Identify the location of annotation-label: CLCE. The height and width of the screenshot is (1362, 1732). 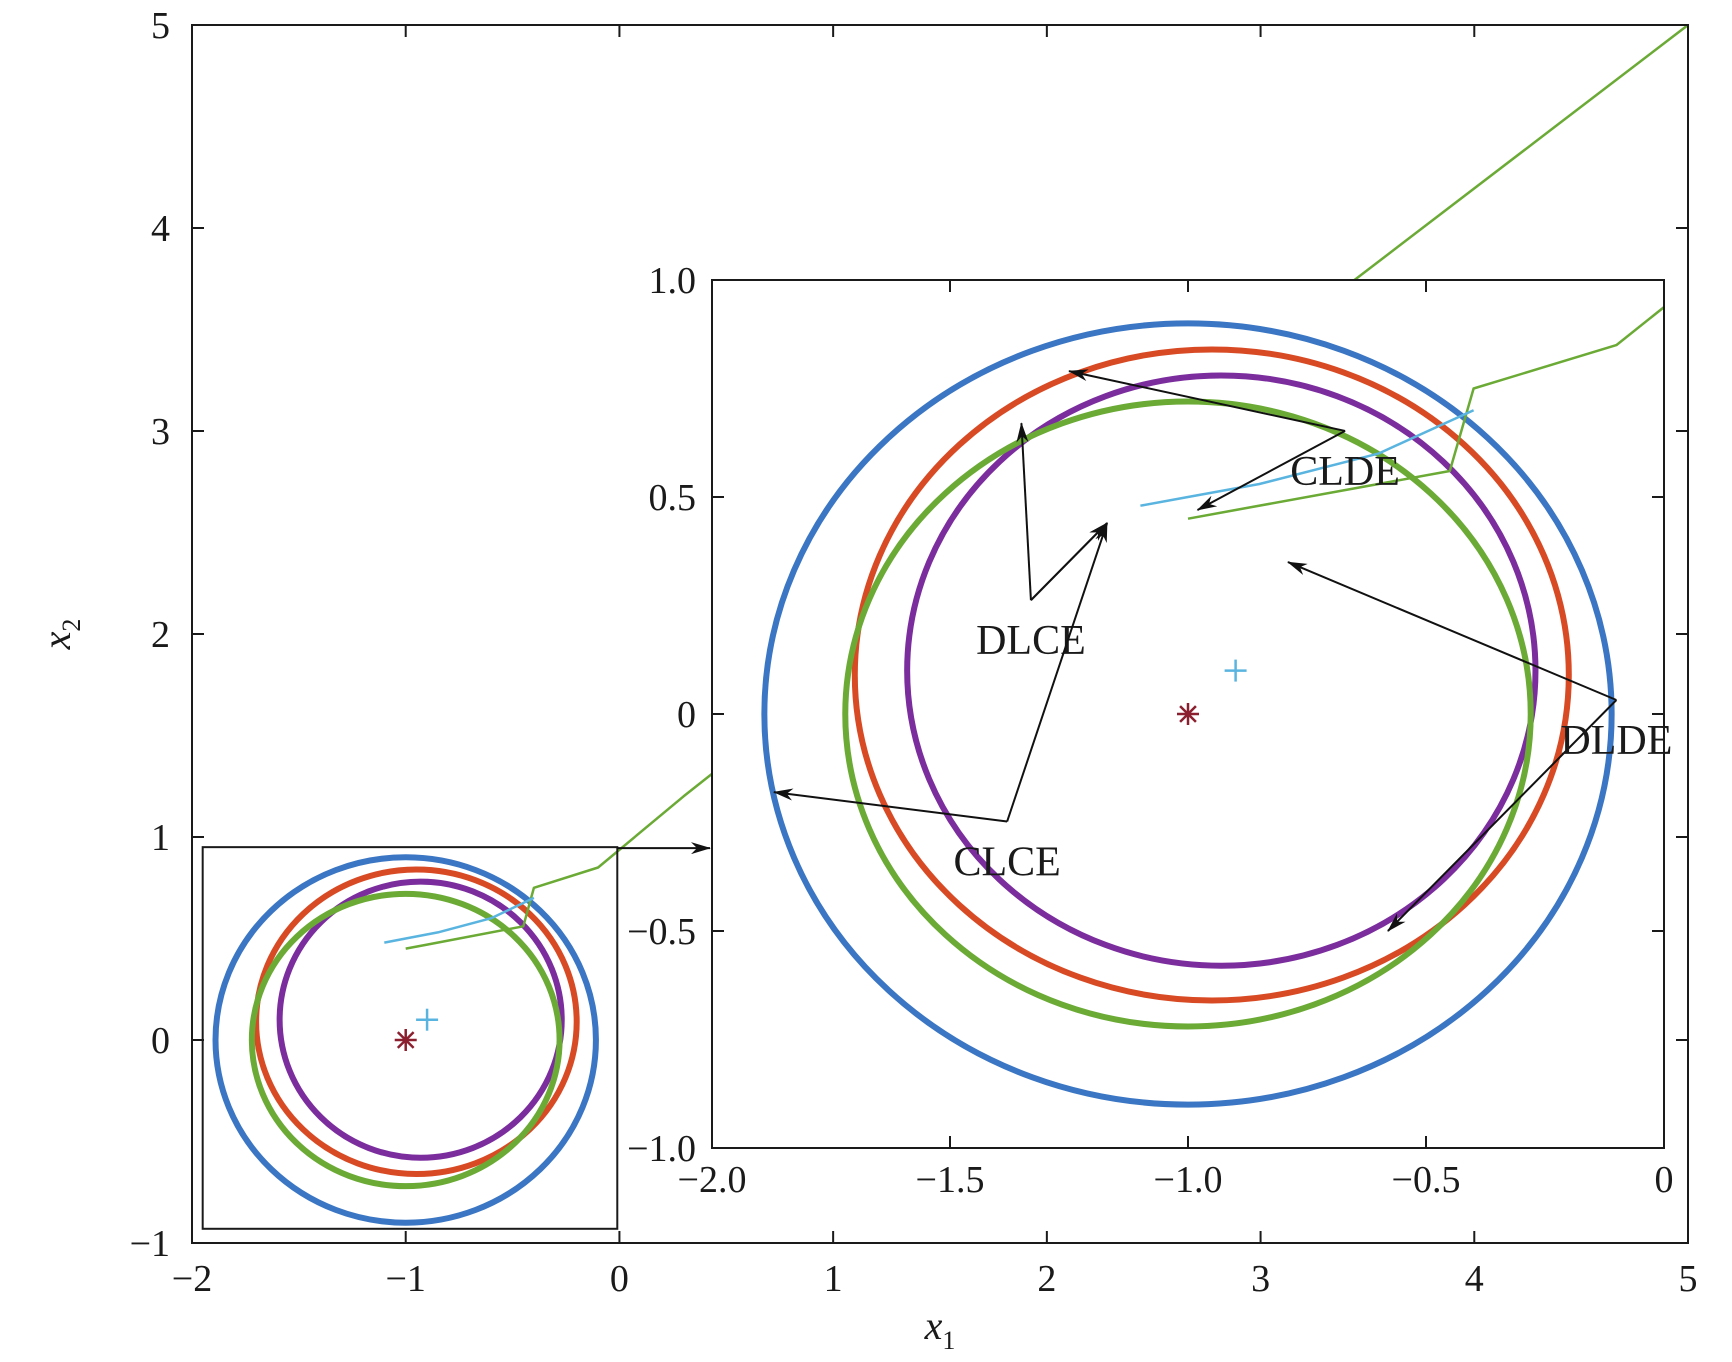
(1006, 863).